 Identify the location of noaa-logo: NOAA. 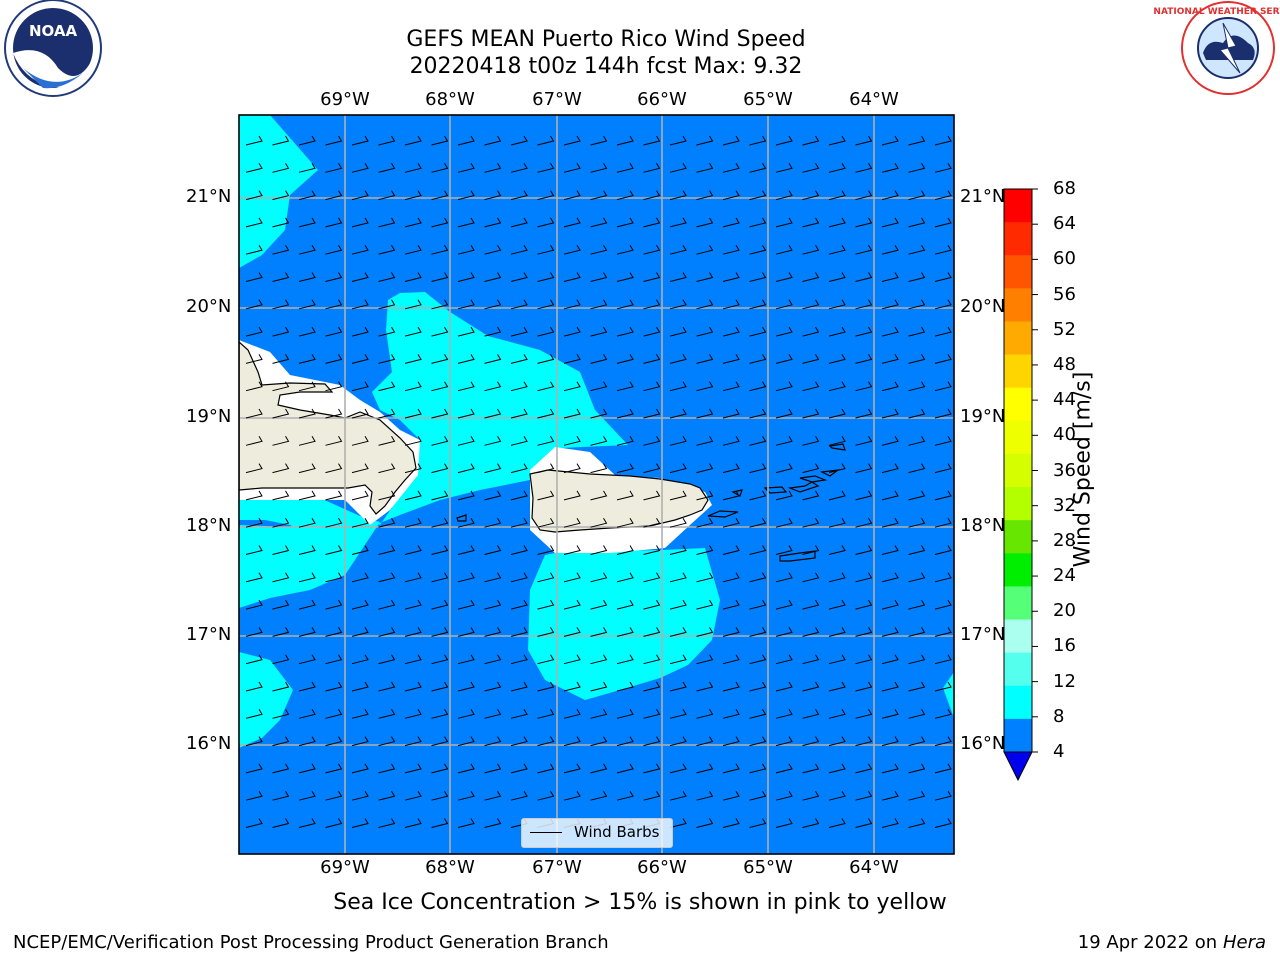
(53, 48).